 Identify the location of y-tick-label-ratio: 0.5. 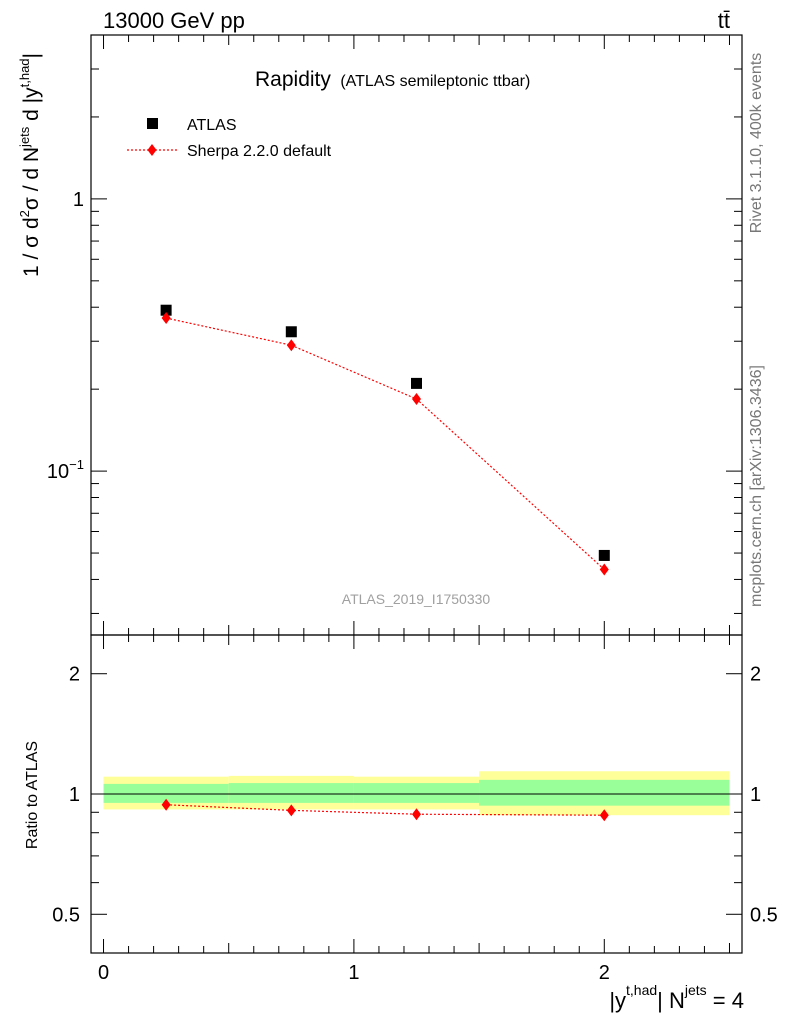
(66, 915).